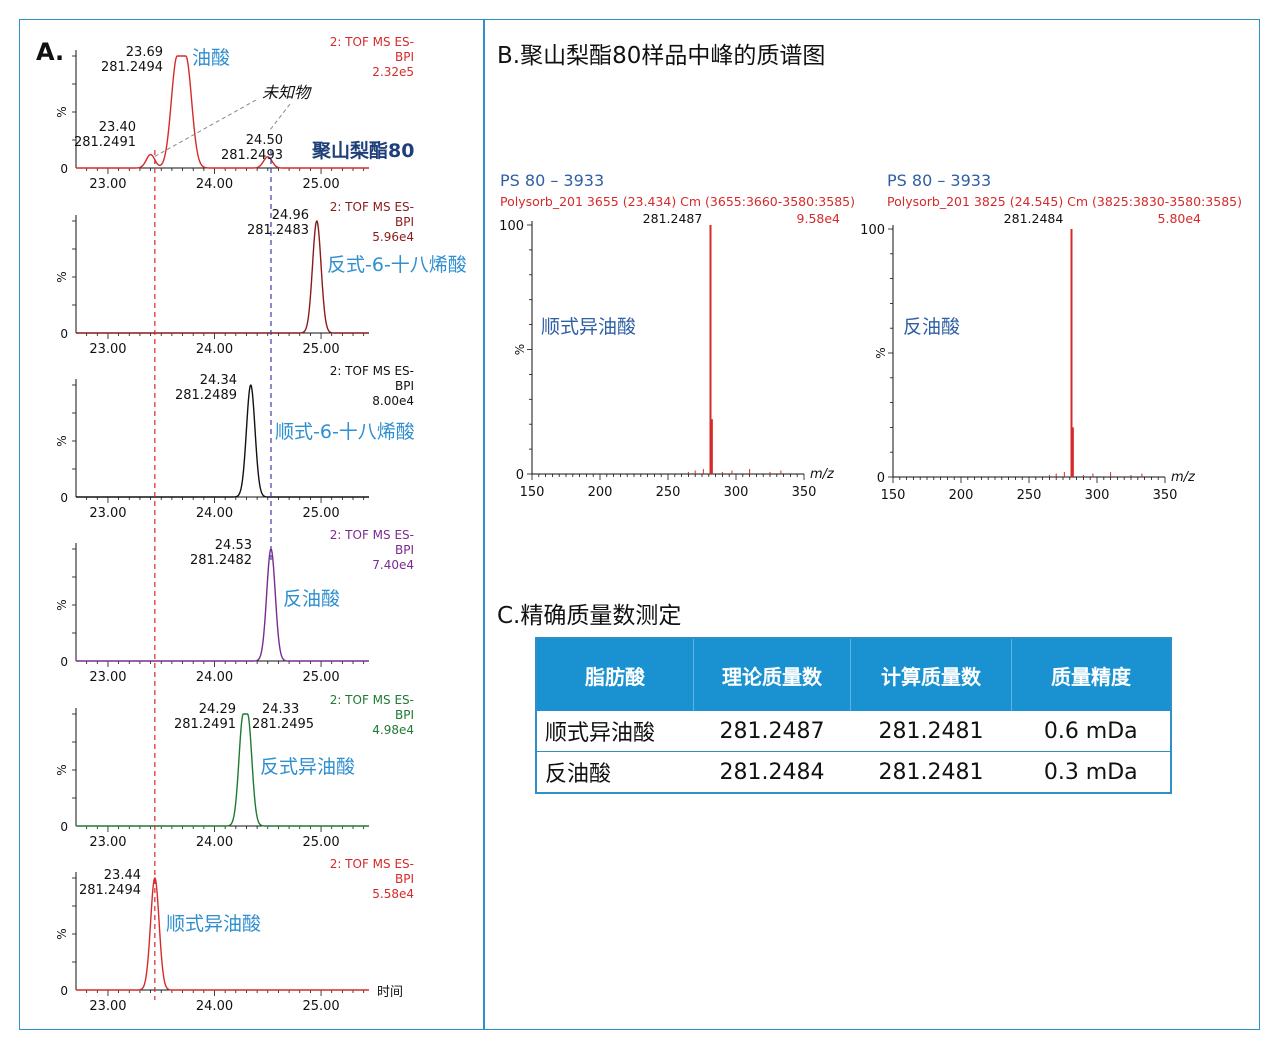 This screenshot has height=1051, width=1280. I want to click on table-header-row: 脂肪酸 理论质量数 计算质量数 质量精度, so click(853, 674).